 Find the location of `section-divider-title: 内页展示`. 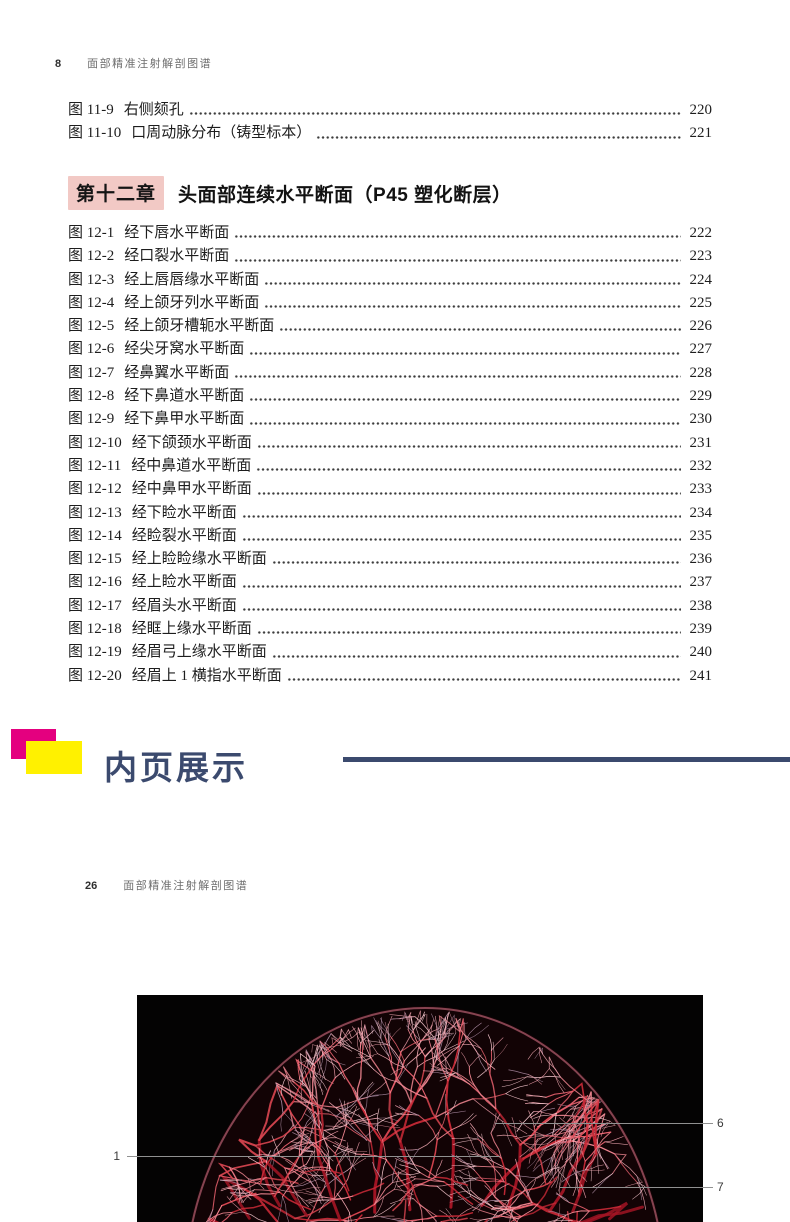

section-divider-title: 内页展示 is located at coordinates (176, 767).